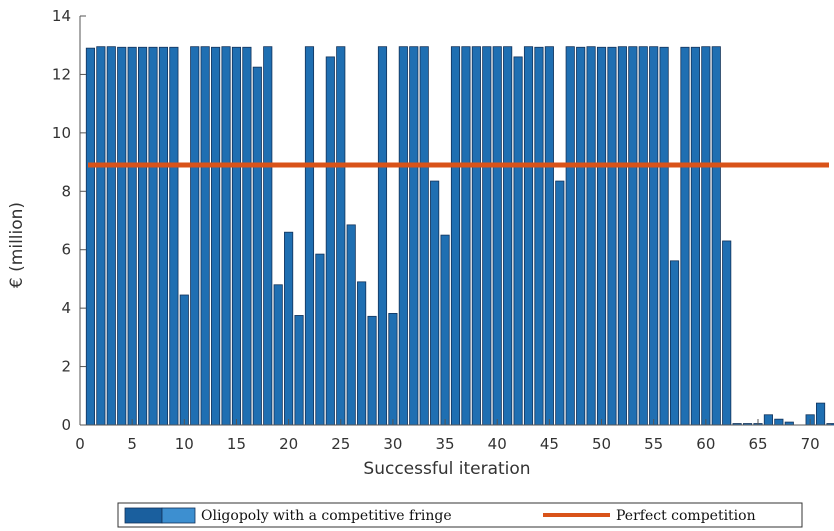 Image resolution: width=834 pixels, height=531 pixels. Describe the element at coordinates (66, 308) in the screenshot. I see `y-tick-label: 4` at that location.